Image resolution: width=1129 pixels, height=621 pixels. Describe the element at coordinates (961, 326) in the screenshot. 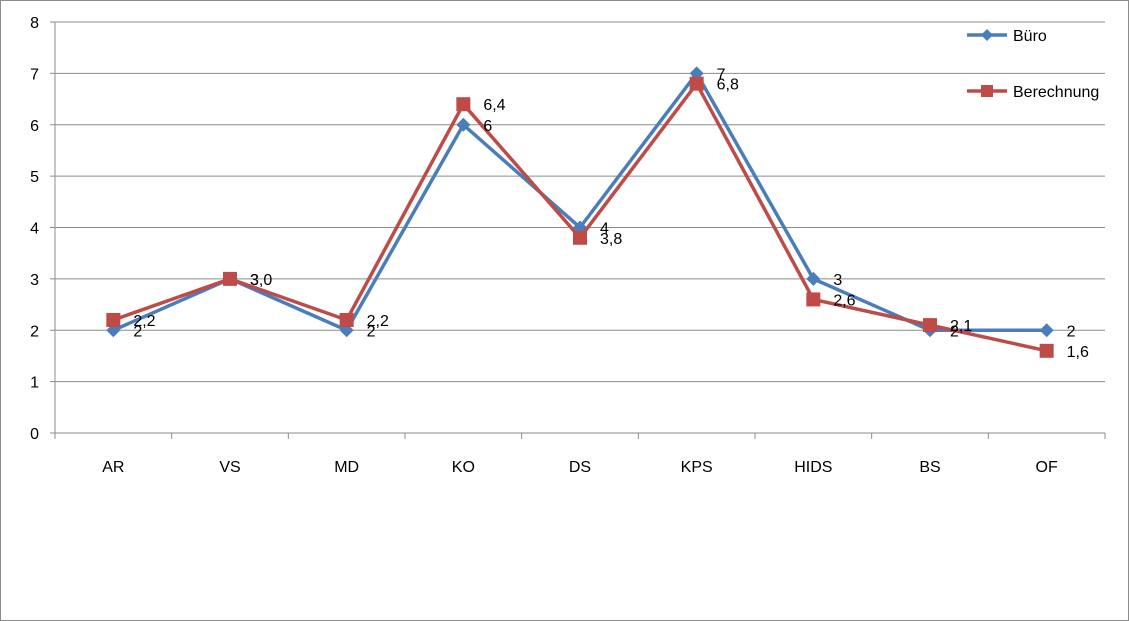

I see `data-label: 2,1` at that location.